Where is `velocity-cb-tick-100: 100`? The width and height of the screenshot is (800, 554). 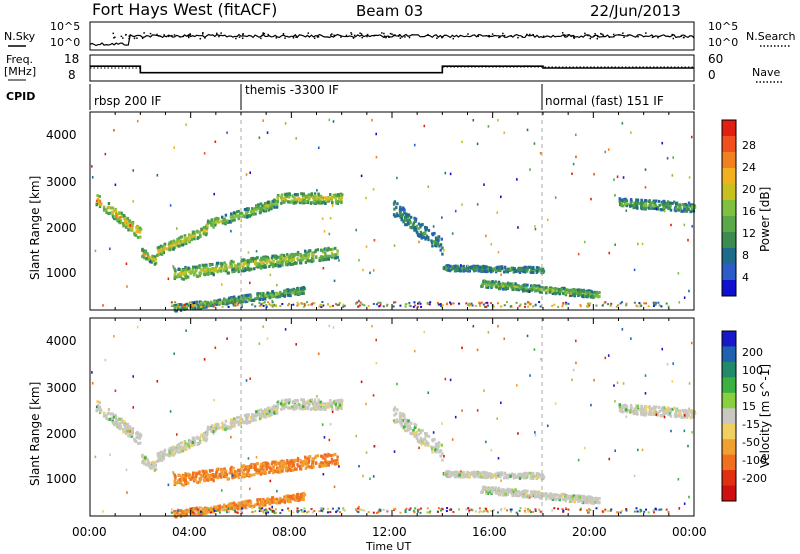
velocity-cb-tick-100: 100 is located at coordinates (752, 370).